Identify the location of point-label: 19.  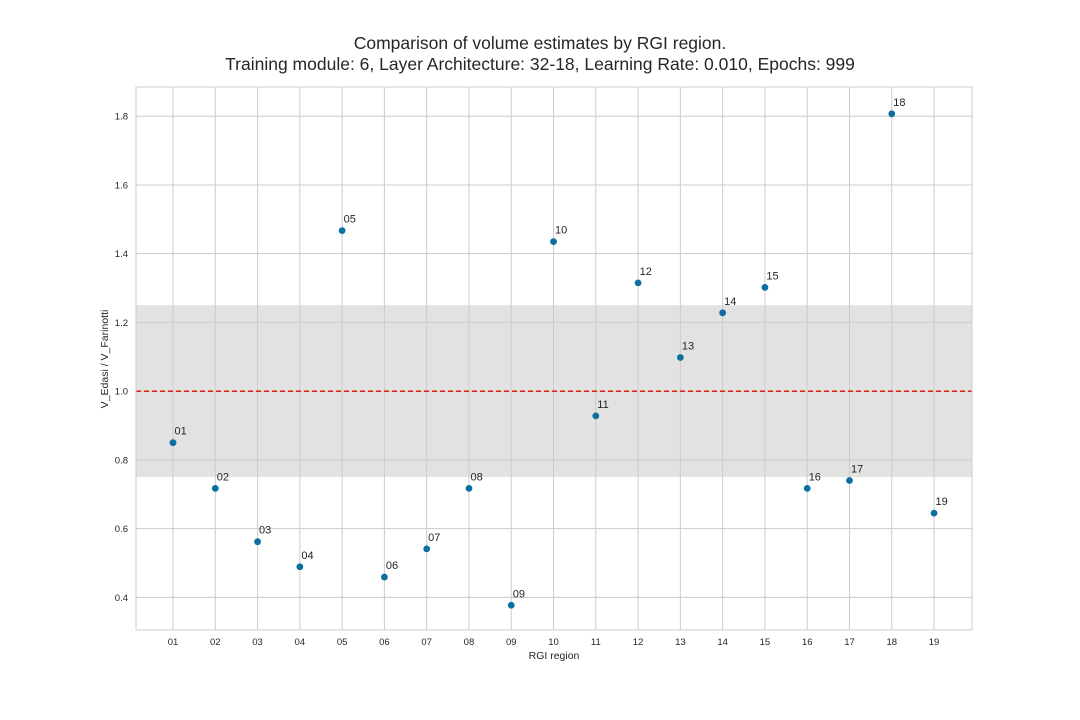
(942, 502).